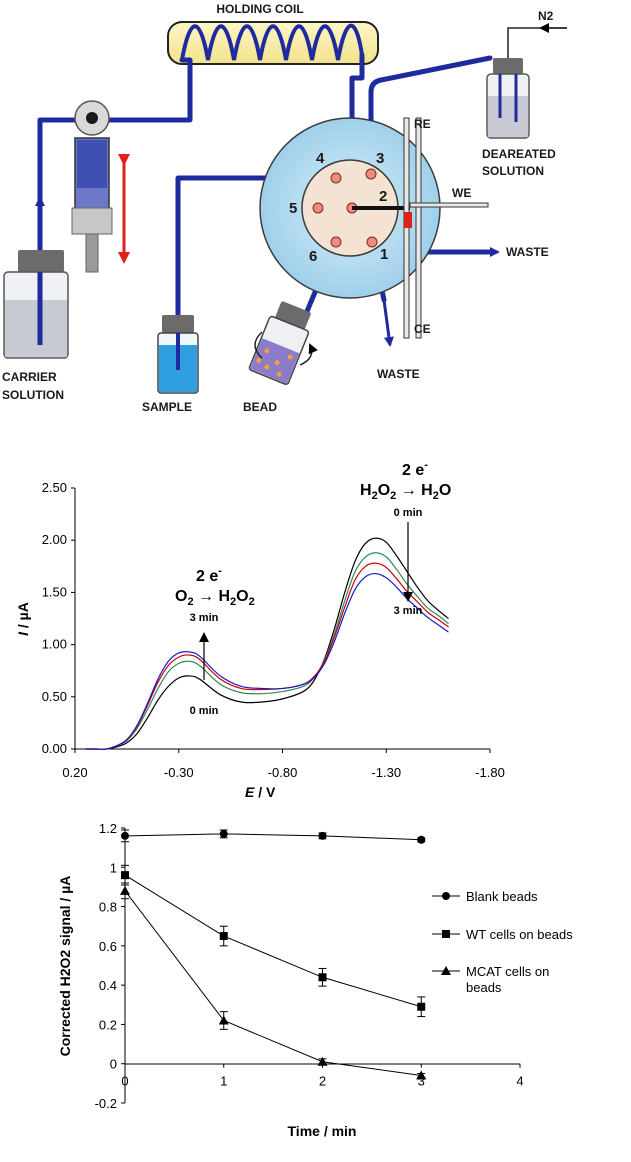 The width and height of the screenshot is (631, 1162). I want to click on c2-y-tick-label: 0.8, so click(108, 907).